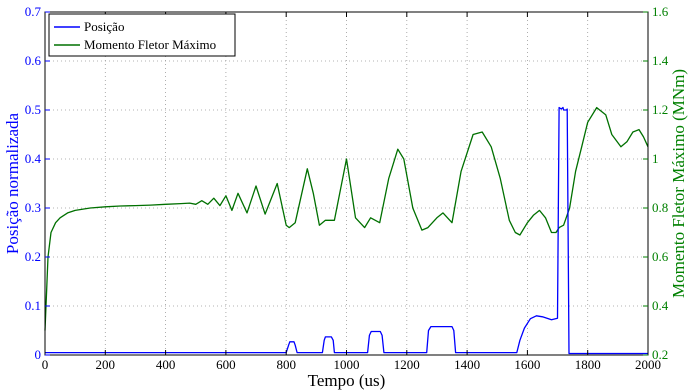 The image size is (691, 392). What do you see at coordinates (467, 364) in the screenshot?
I see `x-tick-label: 1400` at bounding box center [467, 364].